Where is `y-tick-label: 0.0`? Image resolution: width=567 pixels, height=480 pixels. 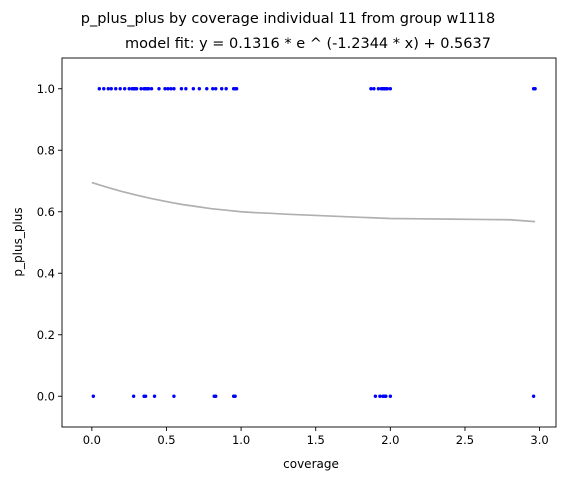
y-tick-label: 0.0 is located at coordinates (46, 396).